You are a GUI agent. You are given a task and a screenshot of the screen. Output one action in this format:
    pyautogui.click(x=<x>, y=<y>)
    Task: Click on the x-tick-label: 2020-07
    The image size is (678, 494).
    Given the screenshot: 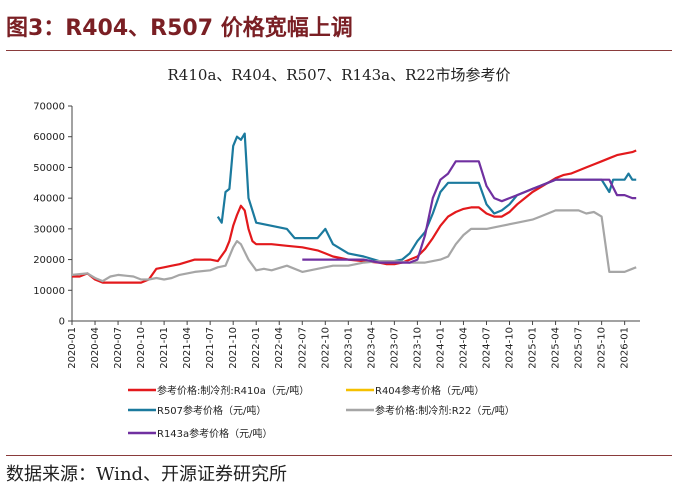 What is the action you would take?
    pyautogui.click(x=118, y=348)
    